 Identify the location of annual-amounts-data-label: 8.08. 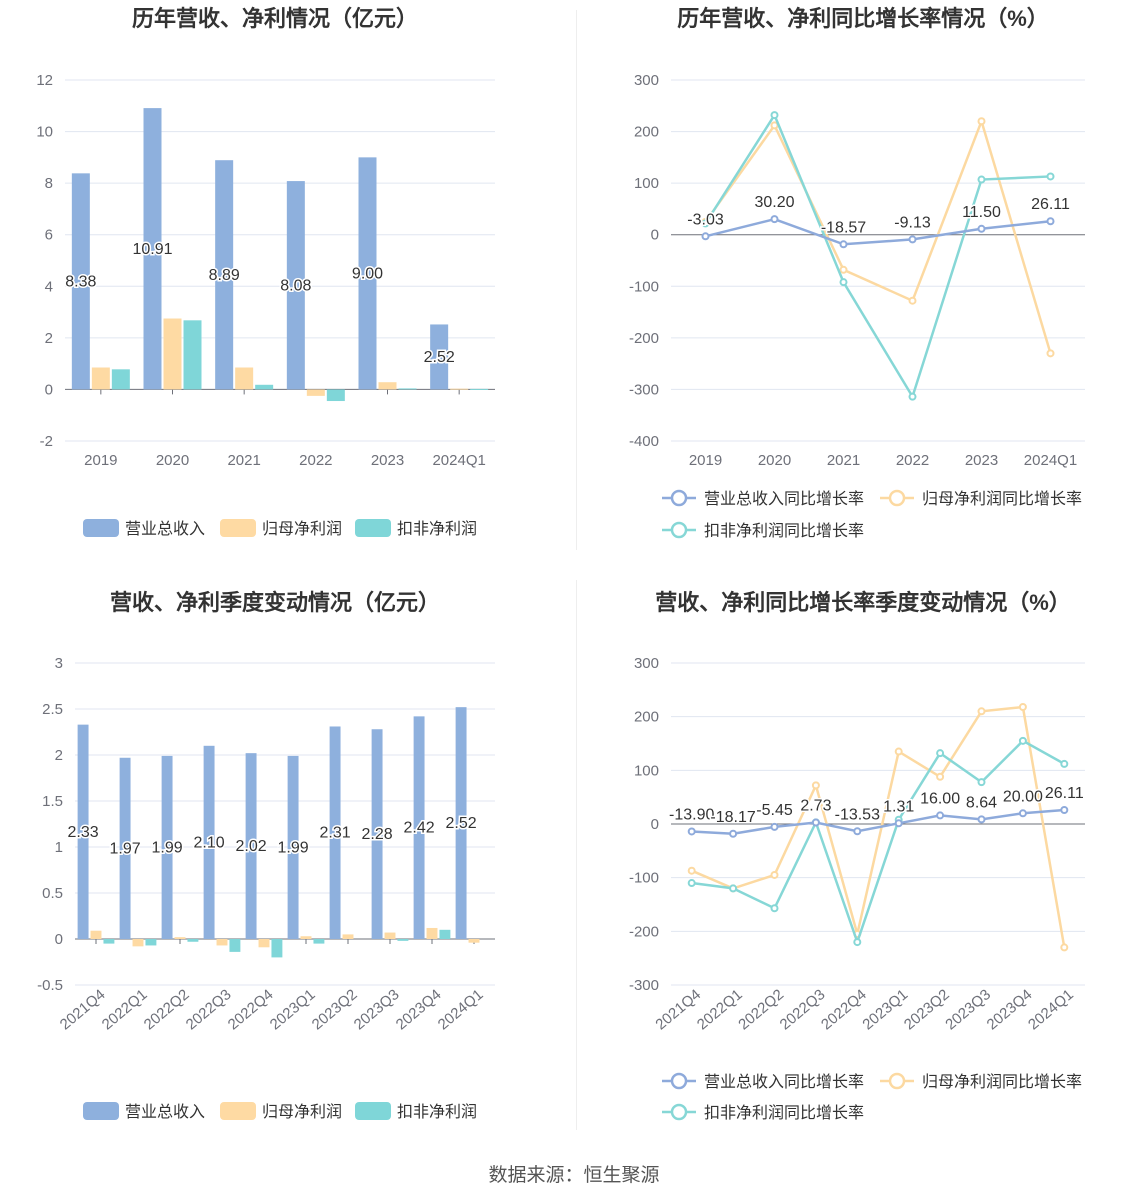
(295, 285).